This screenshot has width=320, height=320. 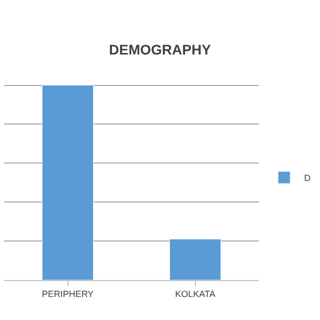 I want to click on x-tick-label: KOLKATA, so click(x=195, y=293).